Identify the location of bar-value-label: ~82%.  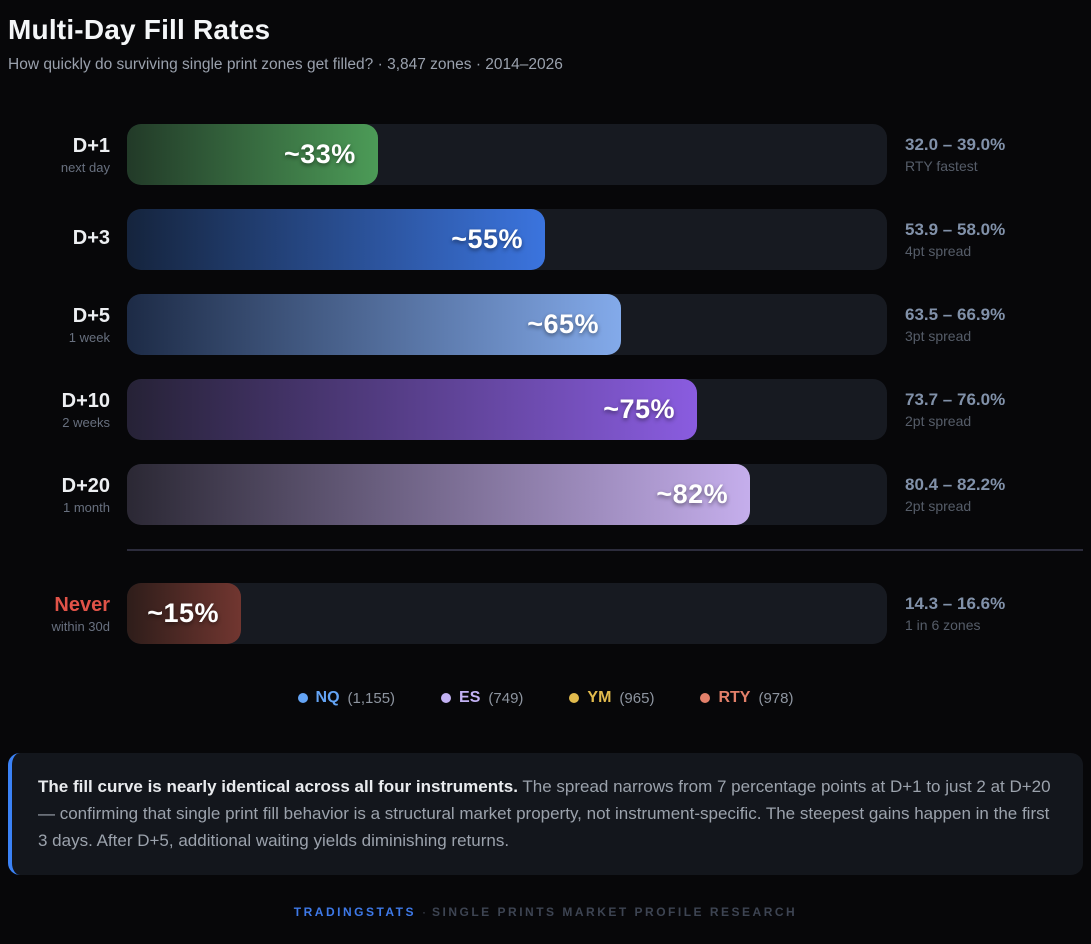
(692, 494).